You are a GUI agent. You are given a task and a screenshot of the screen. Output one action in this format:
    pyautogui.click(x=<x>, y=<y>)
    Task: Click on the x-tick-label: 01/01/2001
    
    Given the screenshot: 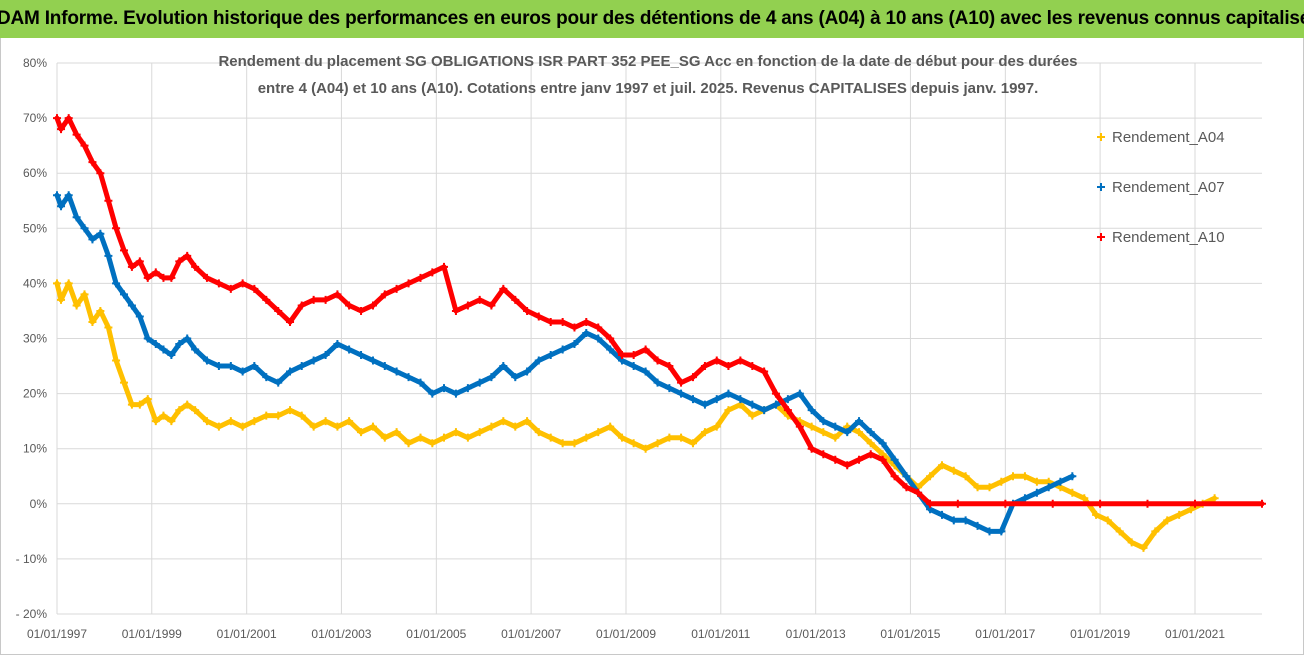 What is the action you would take?
    pyautogui.click(x=247, y=634)
    